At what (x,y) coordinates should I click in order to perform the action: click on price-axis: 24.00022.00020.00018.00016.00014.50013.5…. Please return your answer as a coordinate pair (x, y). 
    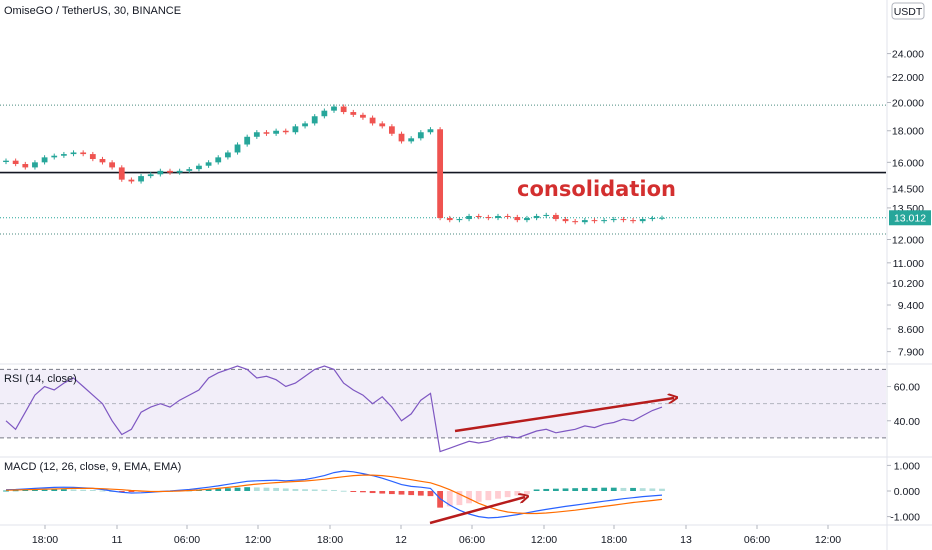
    Looking at the image, I should click on (905, 204).